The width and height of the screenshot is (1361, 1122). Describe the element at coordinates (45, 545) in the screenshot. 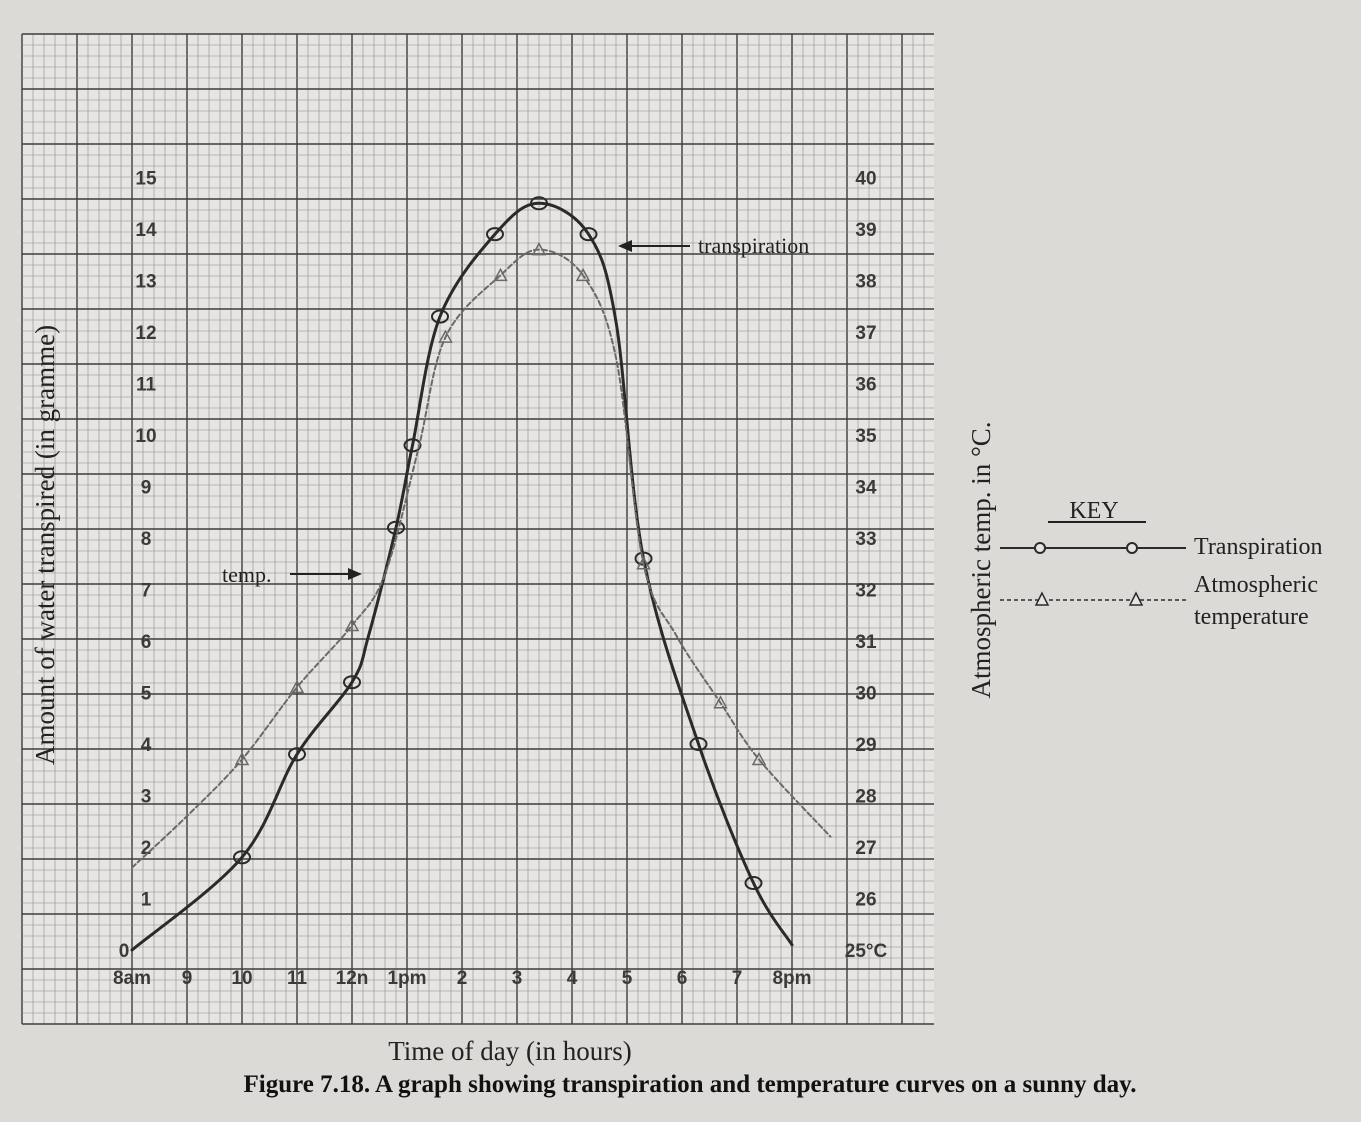

I see `y-axis-label-left: Amount of water transpired (in gramme)` at that location.